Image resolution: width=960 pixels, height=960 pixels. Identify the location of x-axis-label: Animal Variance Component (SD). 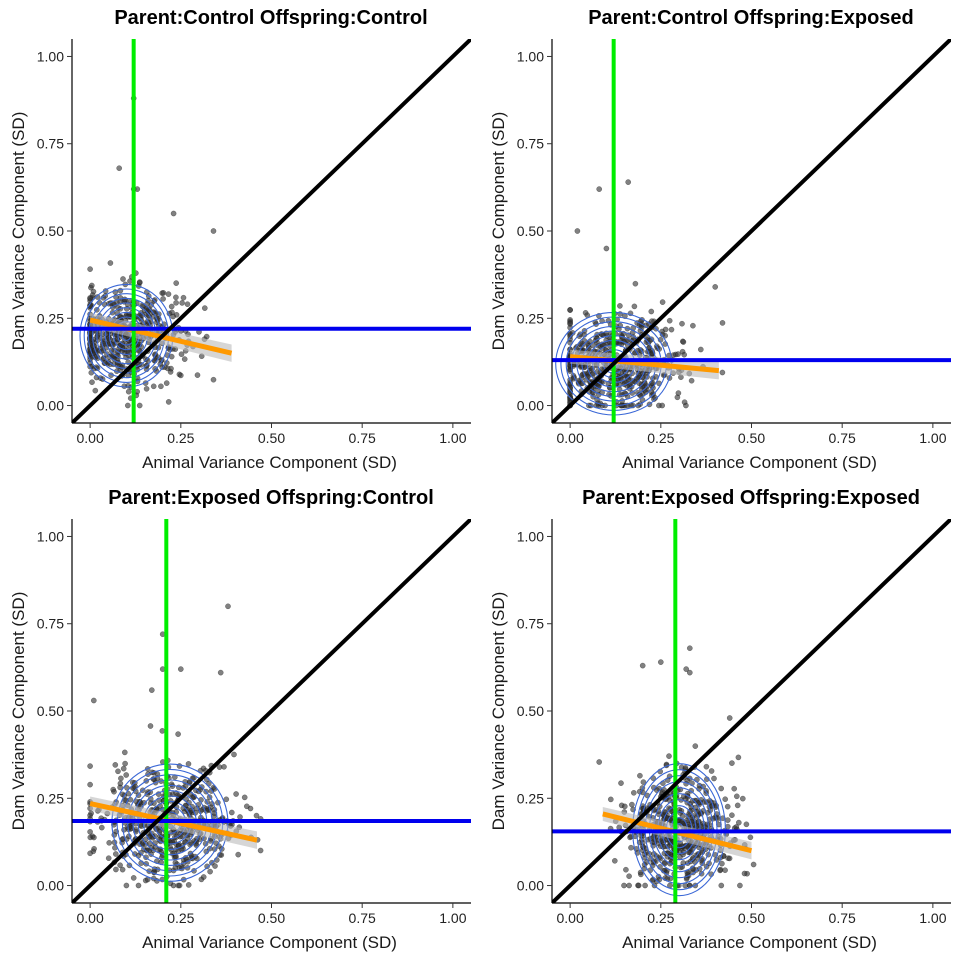
(749, 462).